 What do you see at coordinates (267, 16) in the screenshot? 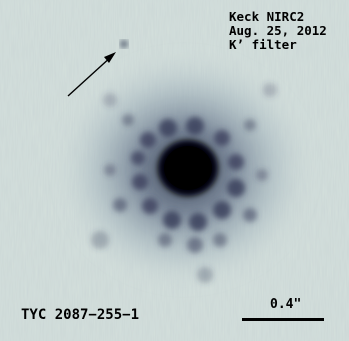
I see `instrument-label: Keck NIRC2` at bounding box center [267, 16].